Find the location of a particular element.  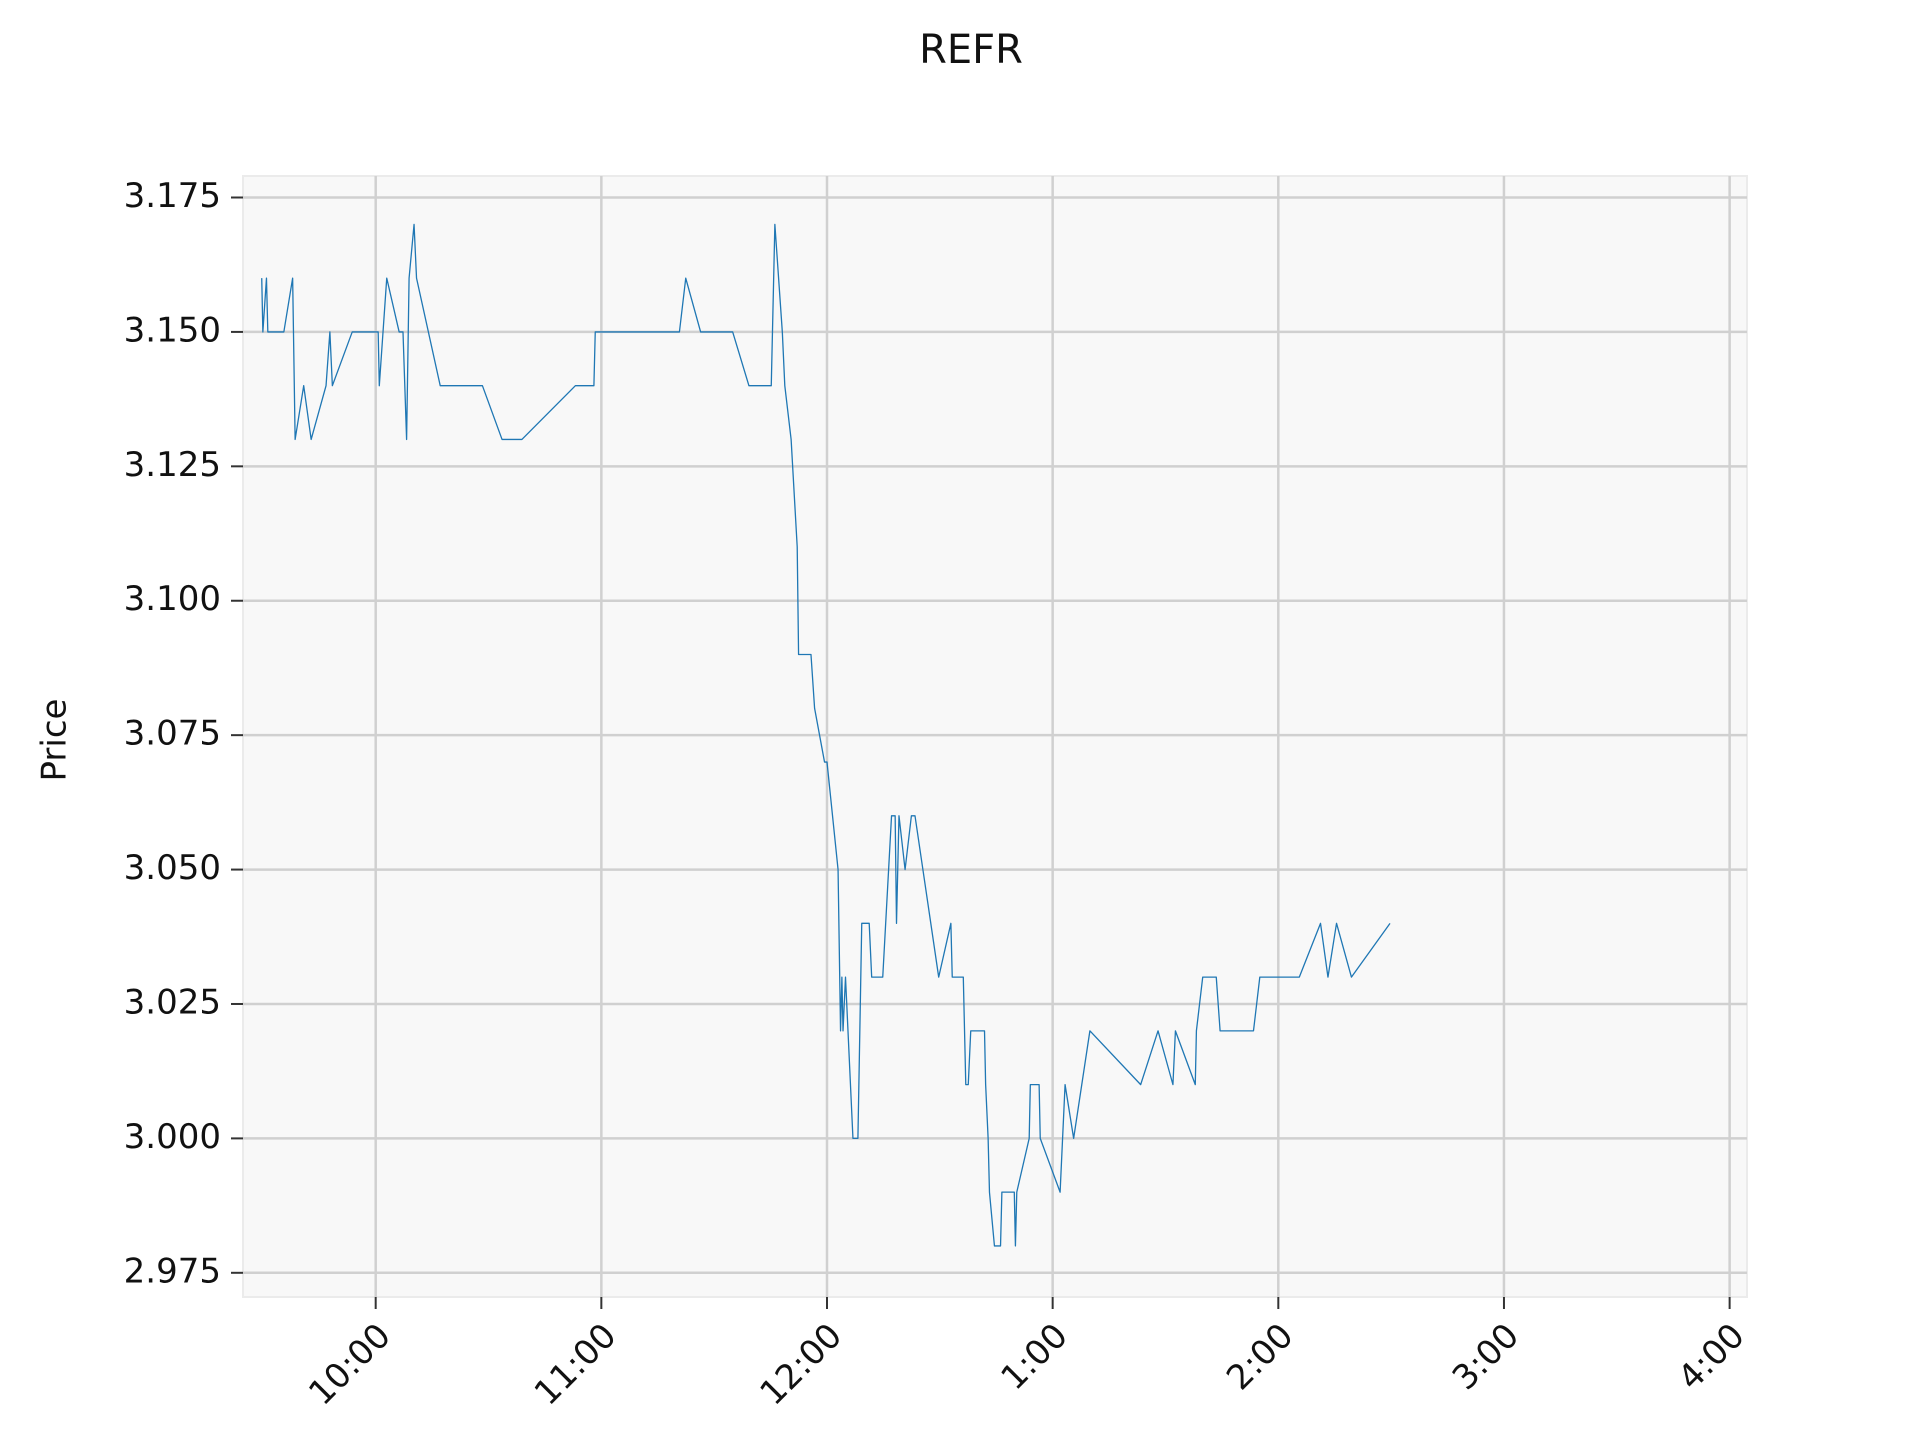

x-tick-label: 12:00 is located at coordinates (802, 1365).